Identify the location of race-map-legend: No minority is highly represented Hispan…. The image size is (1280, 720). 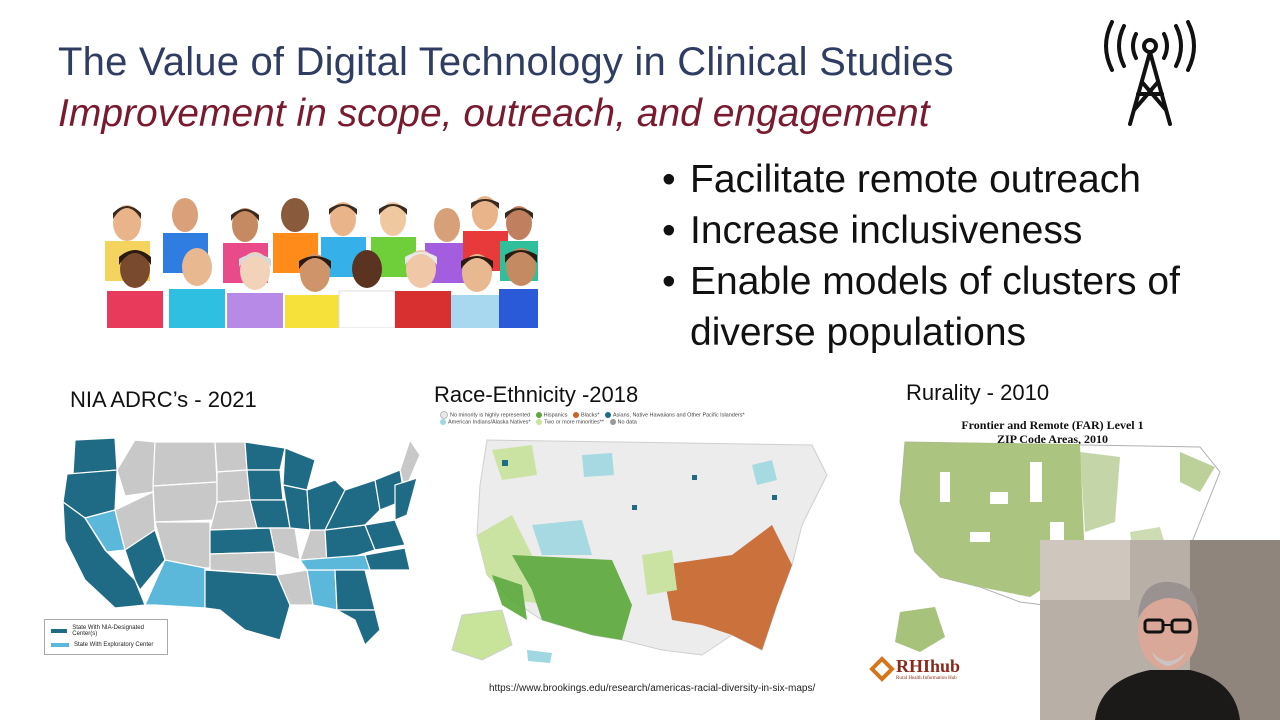
(631, 418).